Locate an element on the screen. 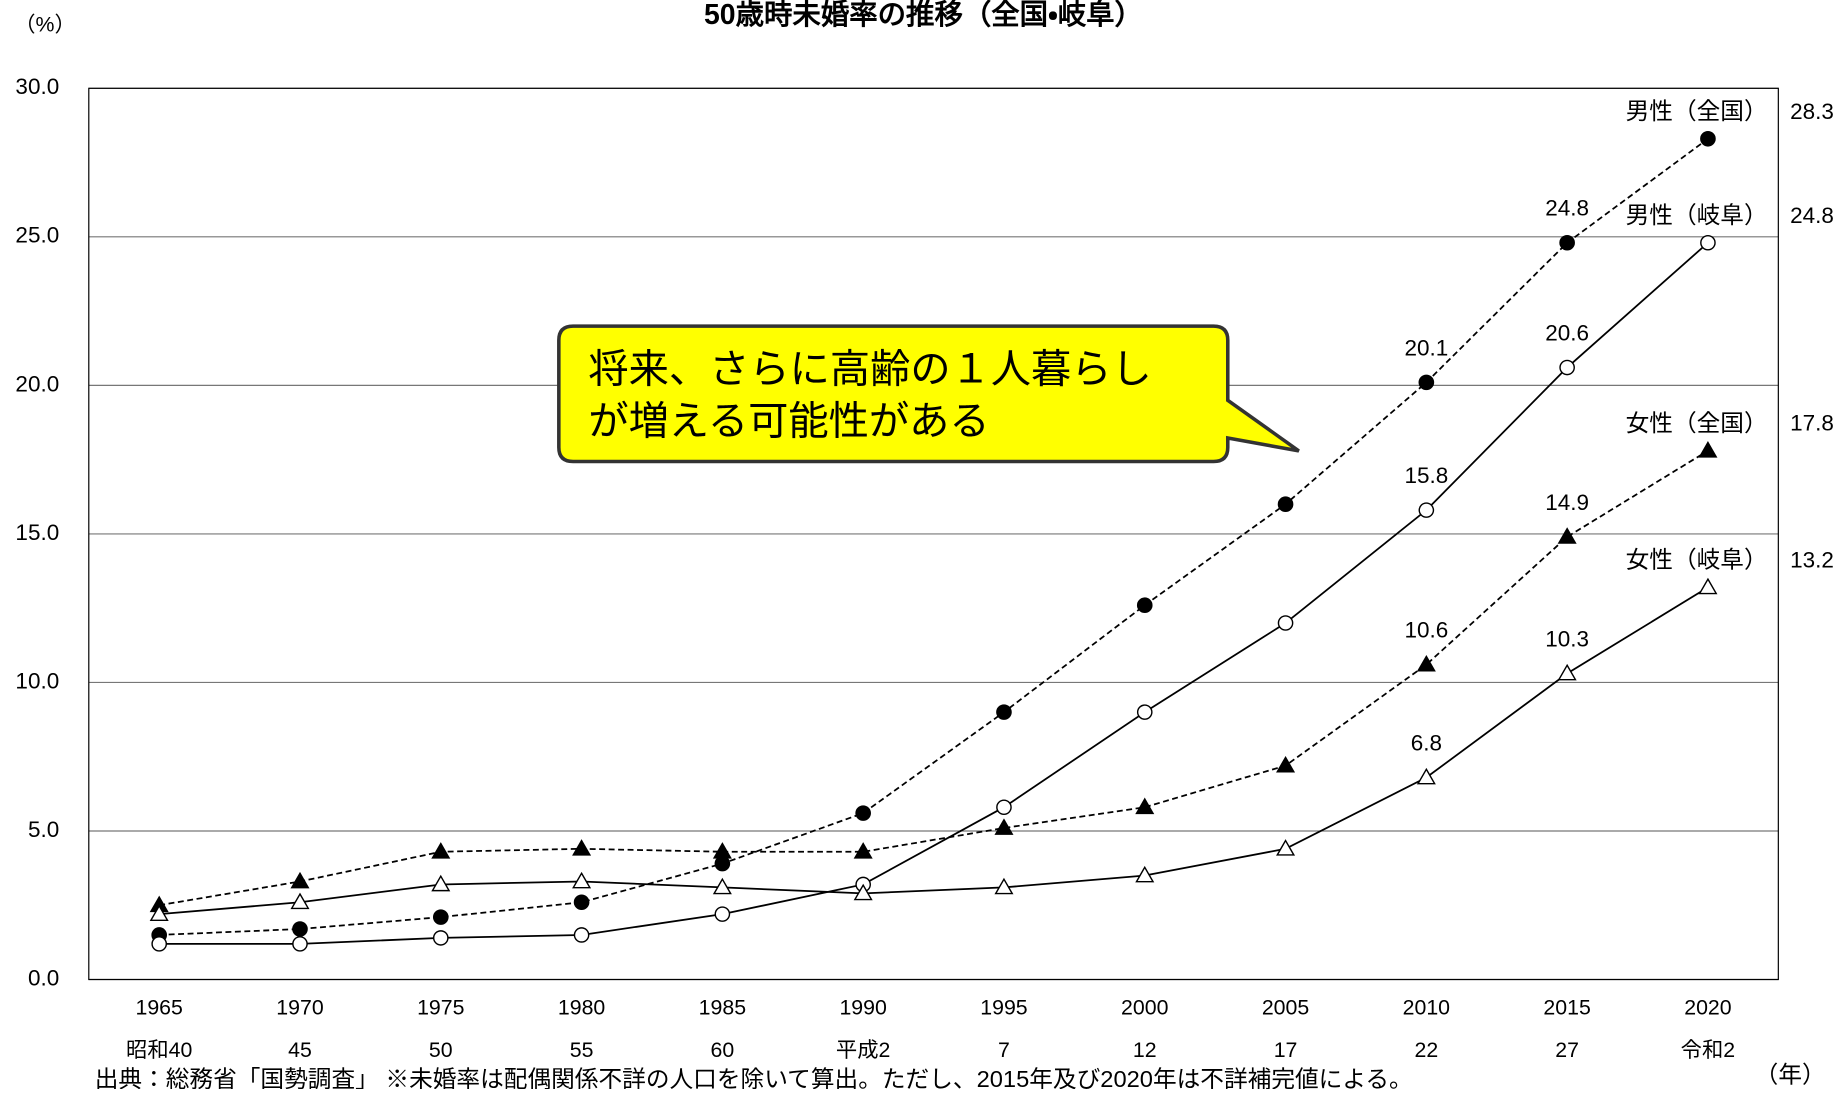  era-label: 50 is located at coordinates (441, 1050).